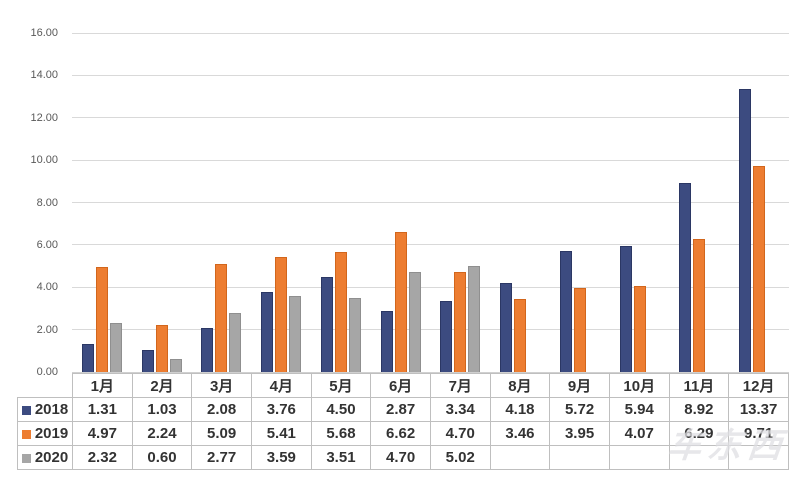 The width and height of the screenshot is (800, 479). I want to click on value-cell-2019-12月: 9.71, so click(758, 433).